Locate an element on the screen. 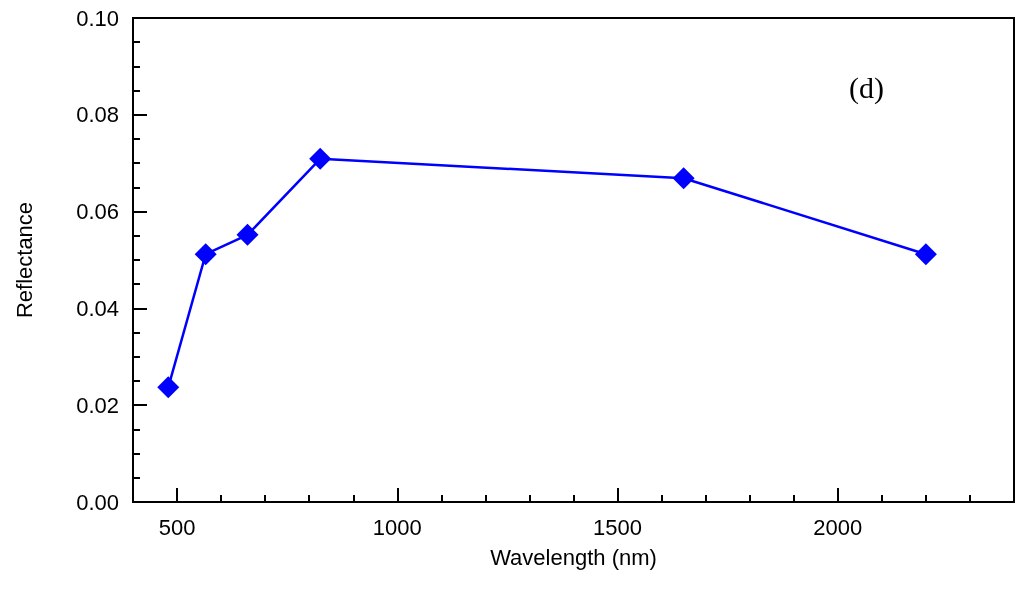 The width and height of the screenshot is (1024, 592). x-tick-label: 500 is located at coordinates (177, 527).